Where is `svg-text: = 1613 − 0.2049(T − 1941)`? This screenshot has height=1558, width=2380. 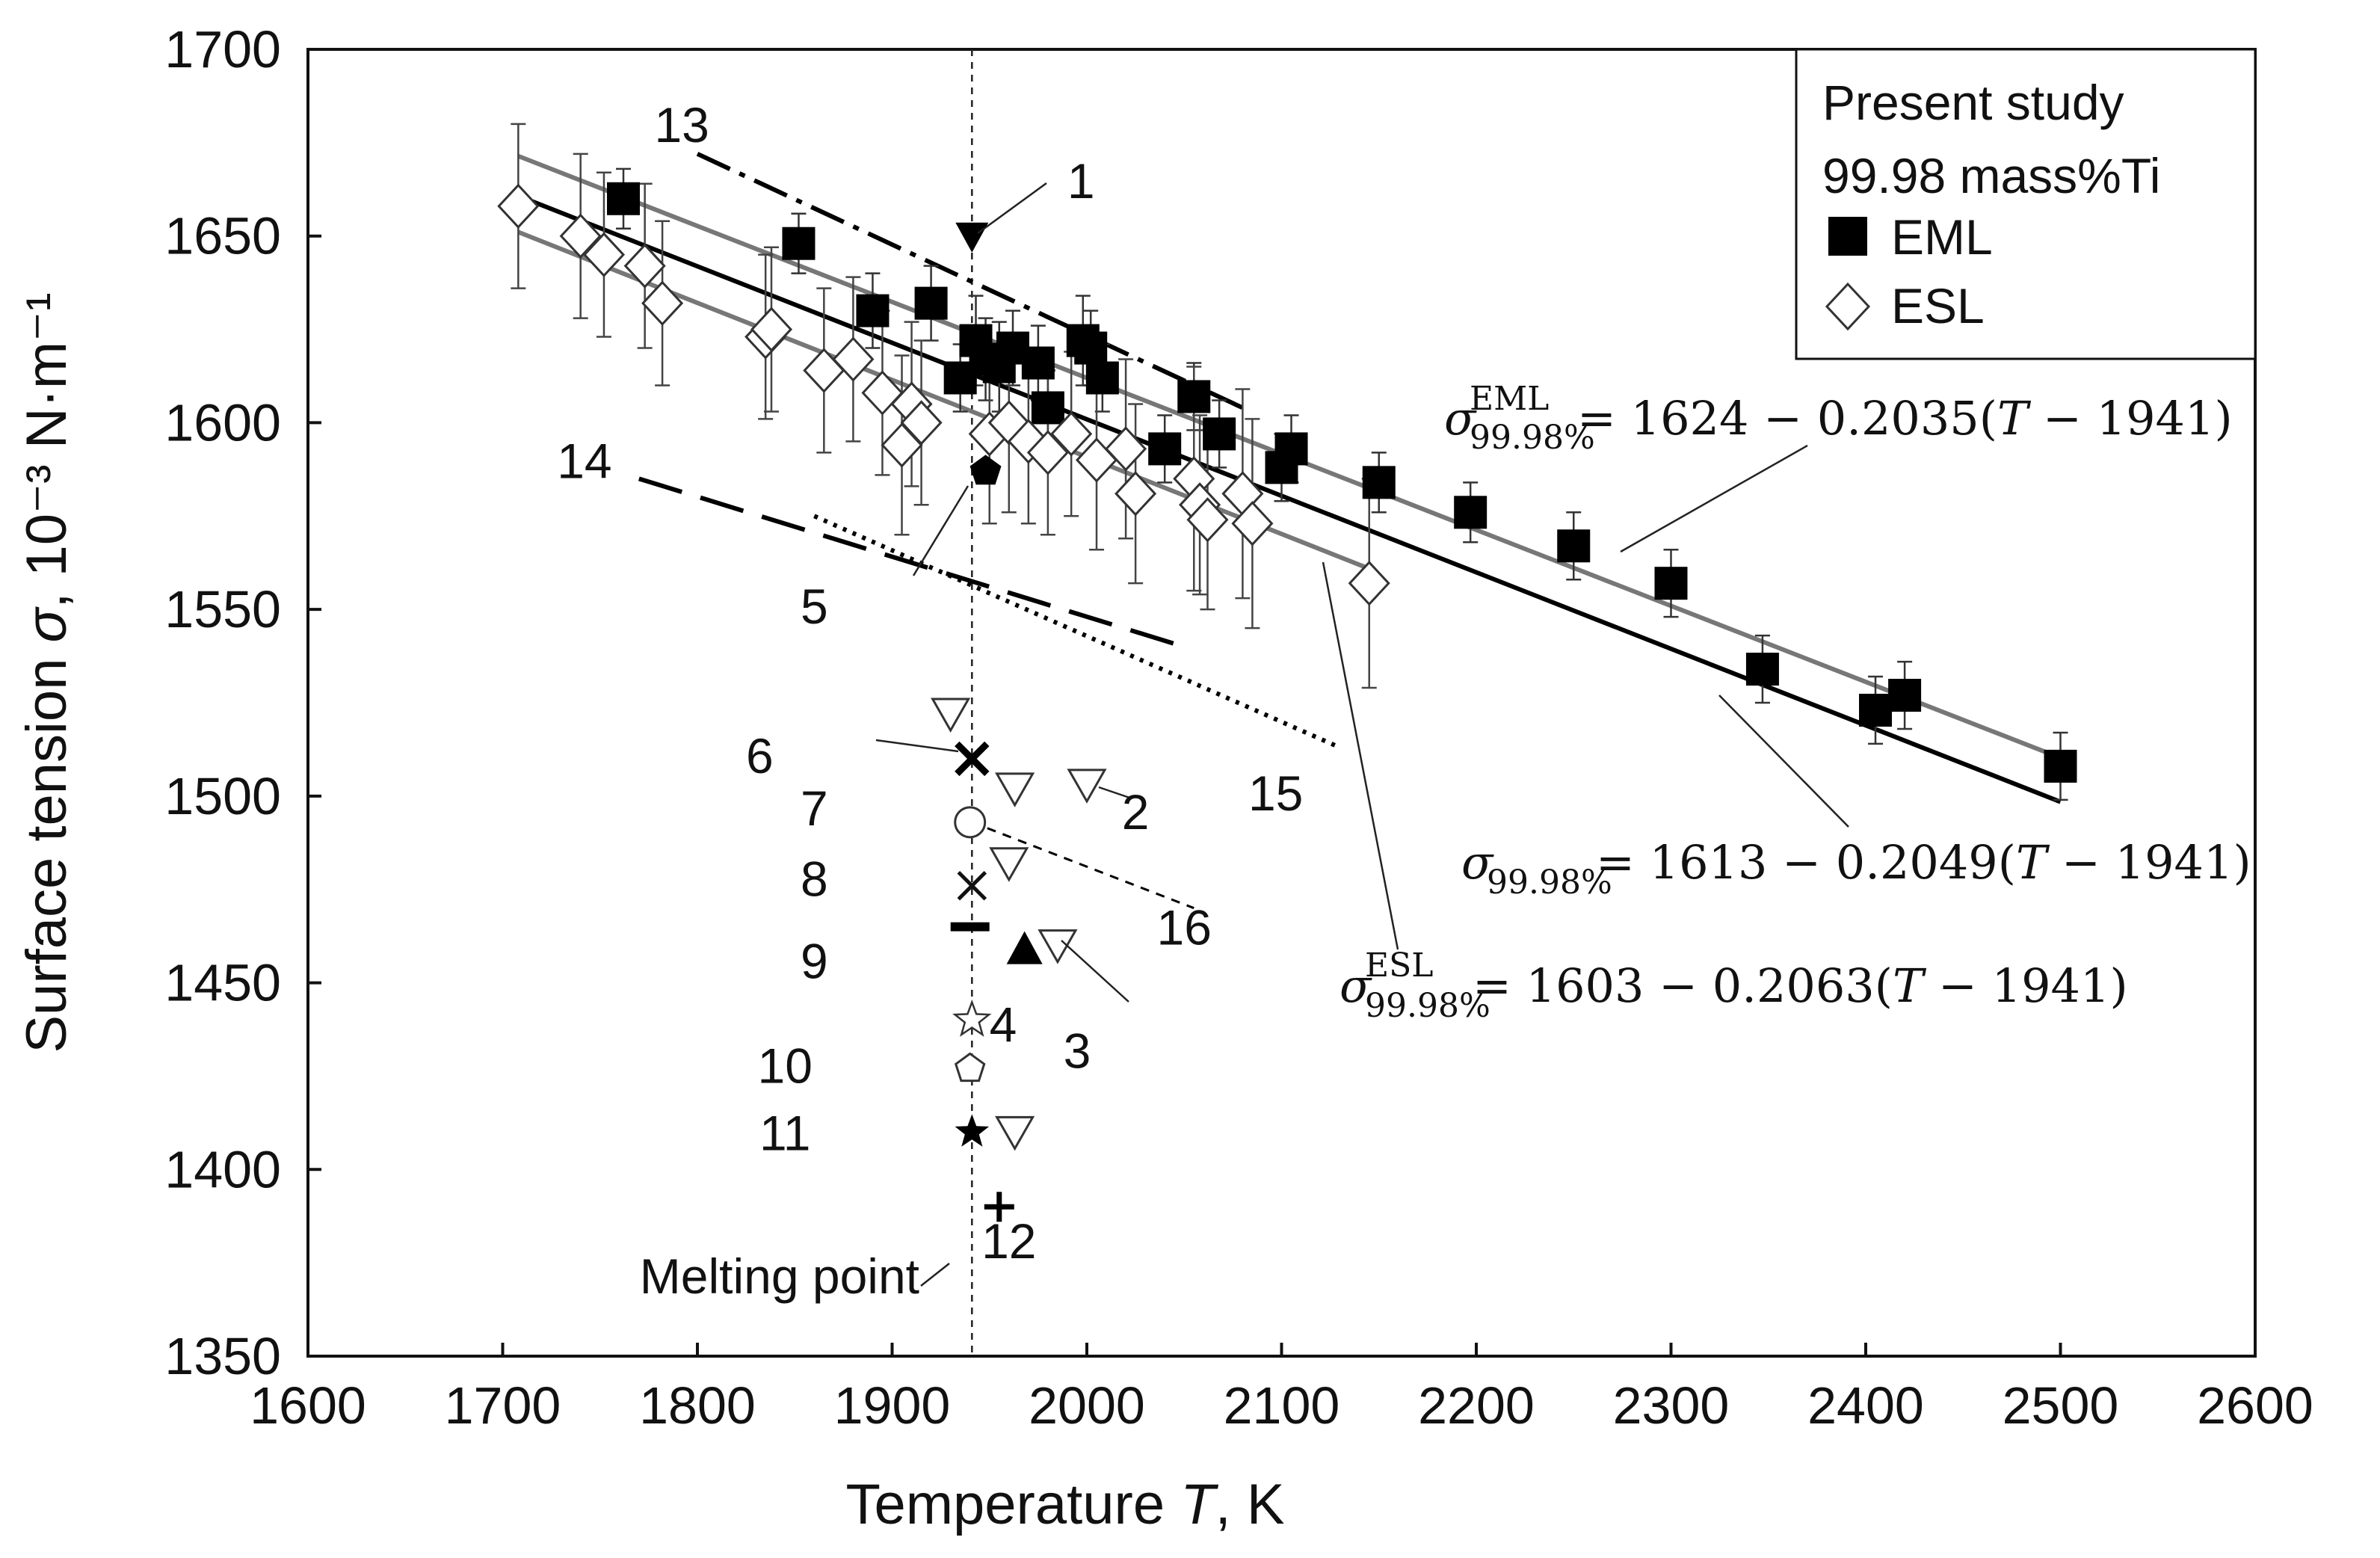 svg-text: = 1613 − 0.2049(T − 1941) is located at coordinates (1923, 862).